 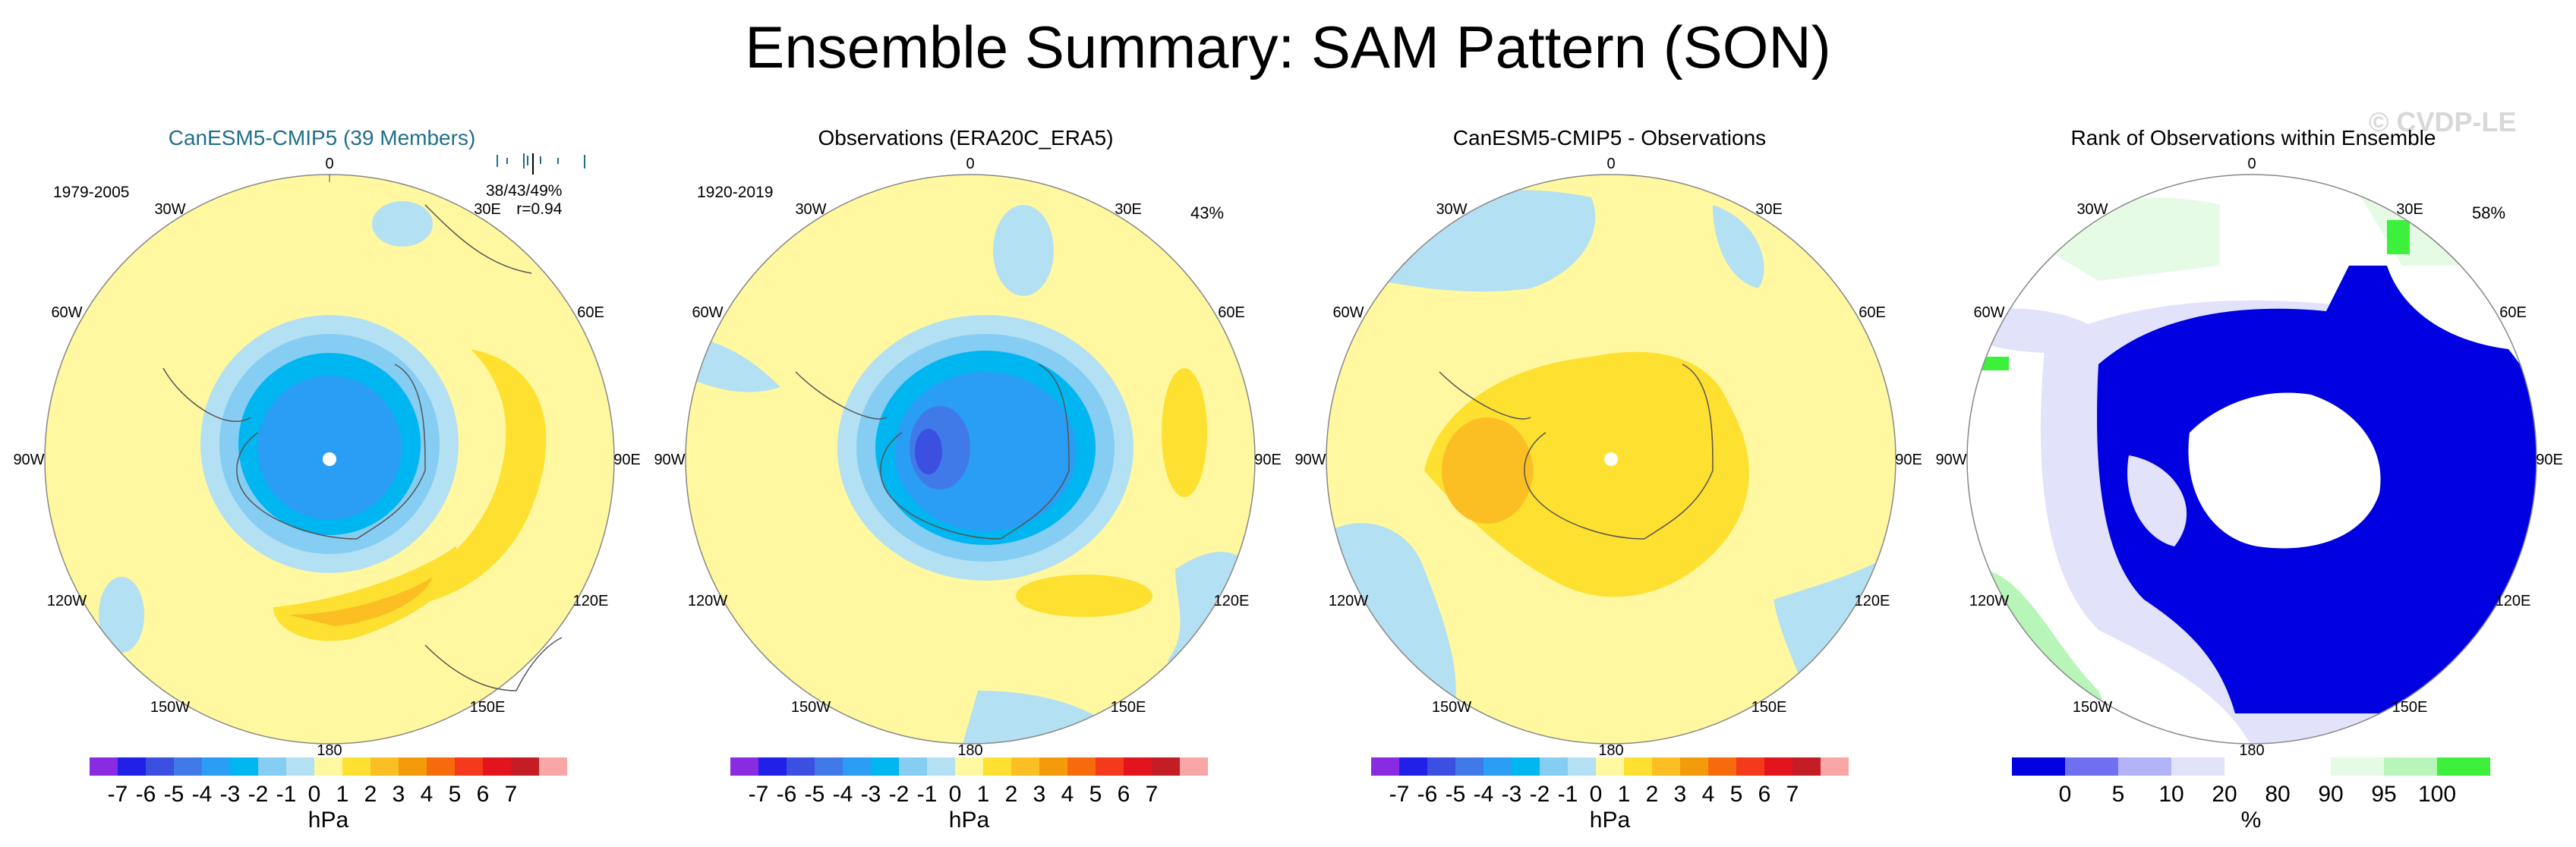 What do you see at coordinates (814, 794) in the screenshot?
I see `colorbar-tick: -5` at bounding box center [814, 794].